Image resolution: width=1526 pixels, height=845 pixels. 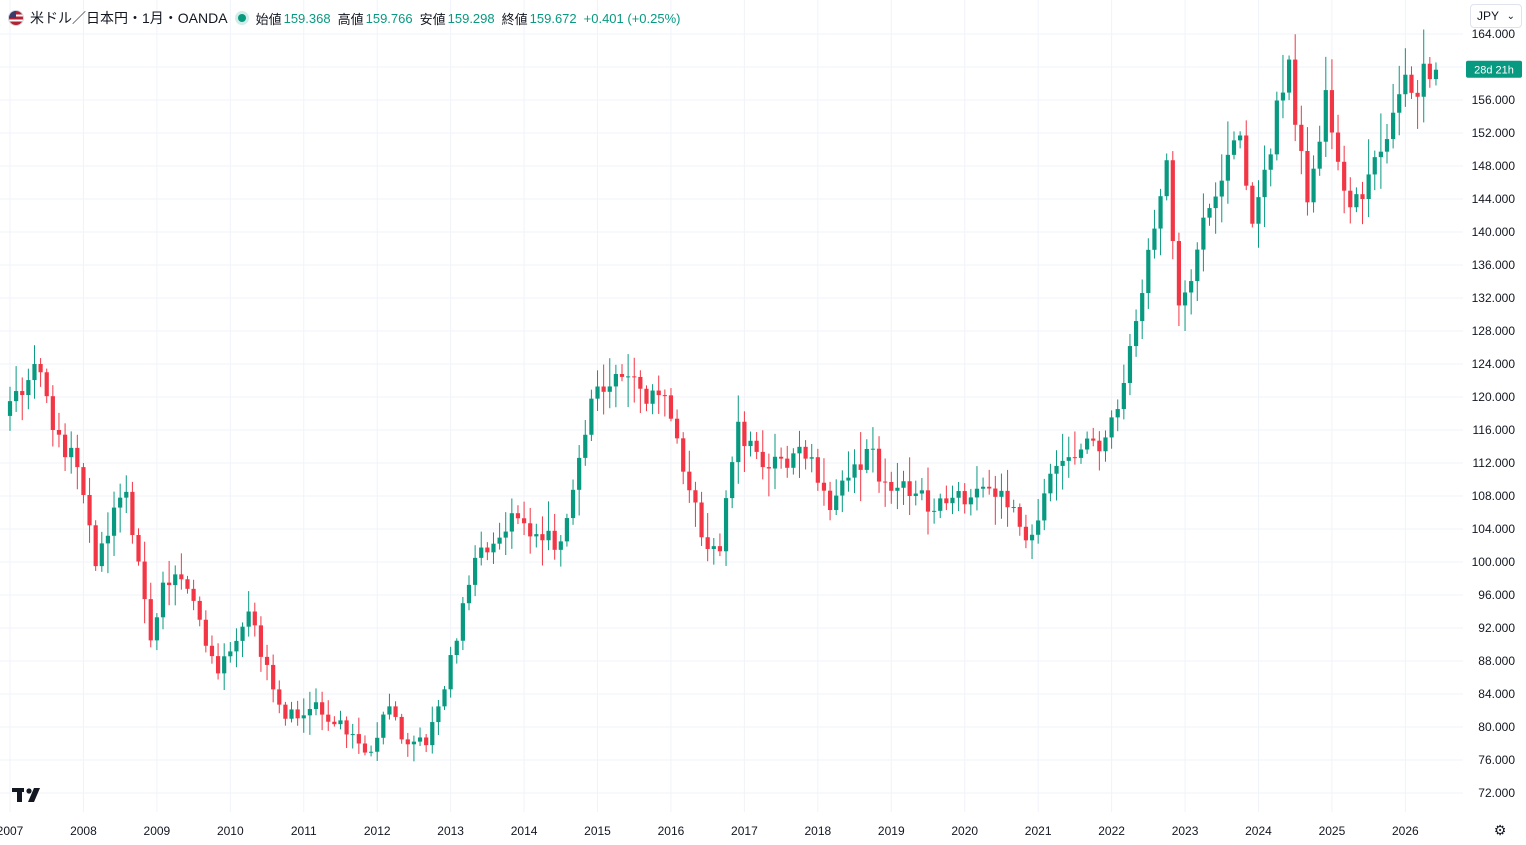 What do you see at coordinates (377, 831) in the screenshot?
I see `time-tick-label: 2012` at bounding box center [377, 831].